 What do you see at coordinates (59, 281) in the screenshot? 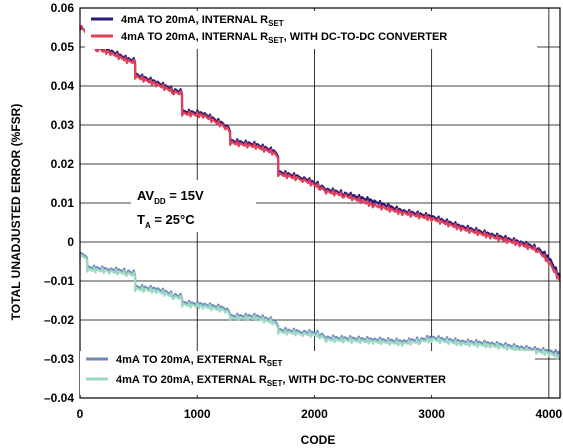
I see `y-tick-label: –0.01` at bounding box center [59, 281].